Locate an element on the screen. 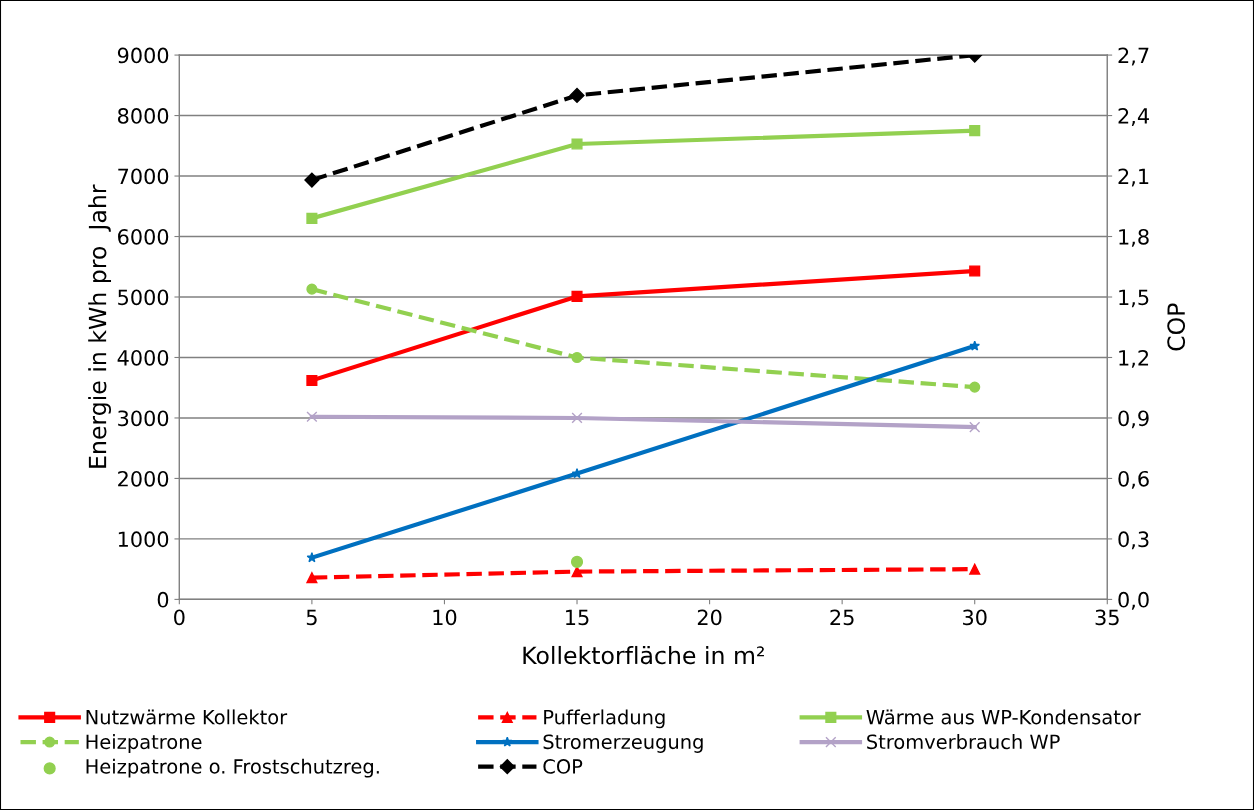 The height and width of the screenshot is (810, 1254). legend-label: COP is located at coordinates (563, 766).